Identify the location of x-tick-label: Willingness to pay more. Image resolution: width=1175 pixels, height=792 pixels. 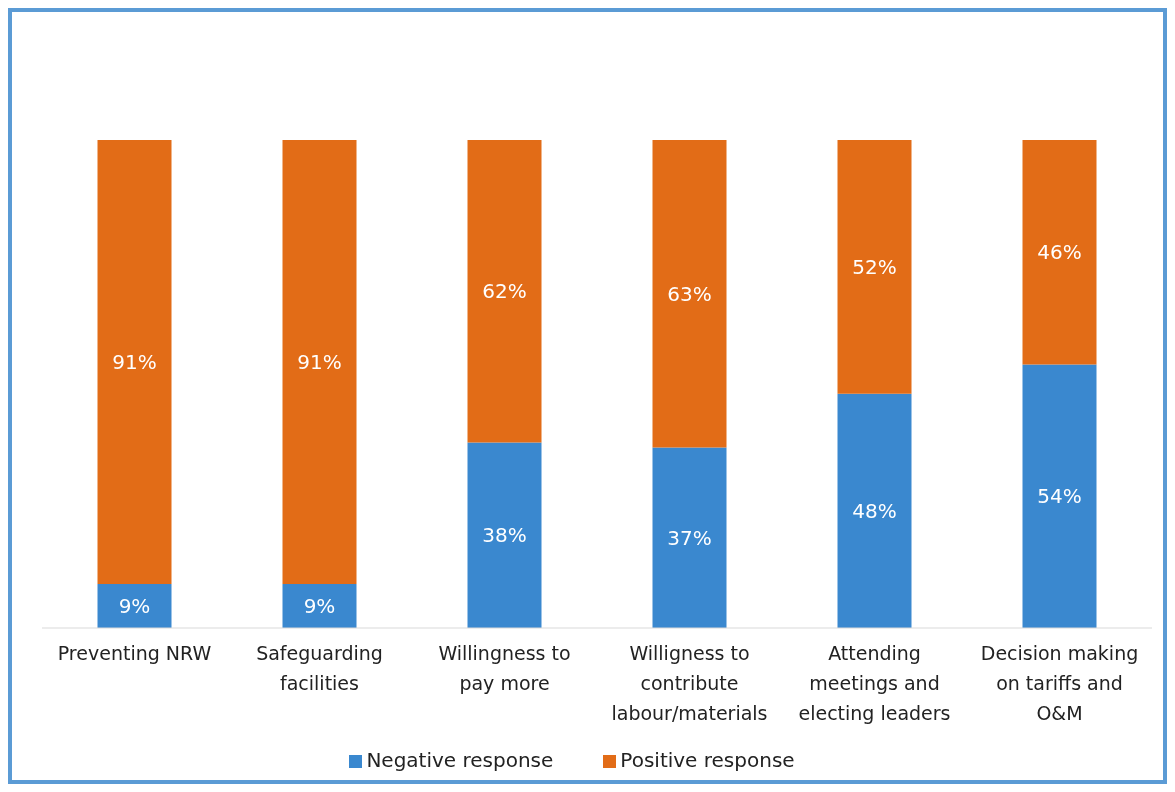
(504, 668).